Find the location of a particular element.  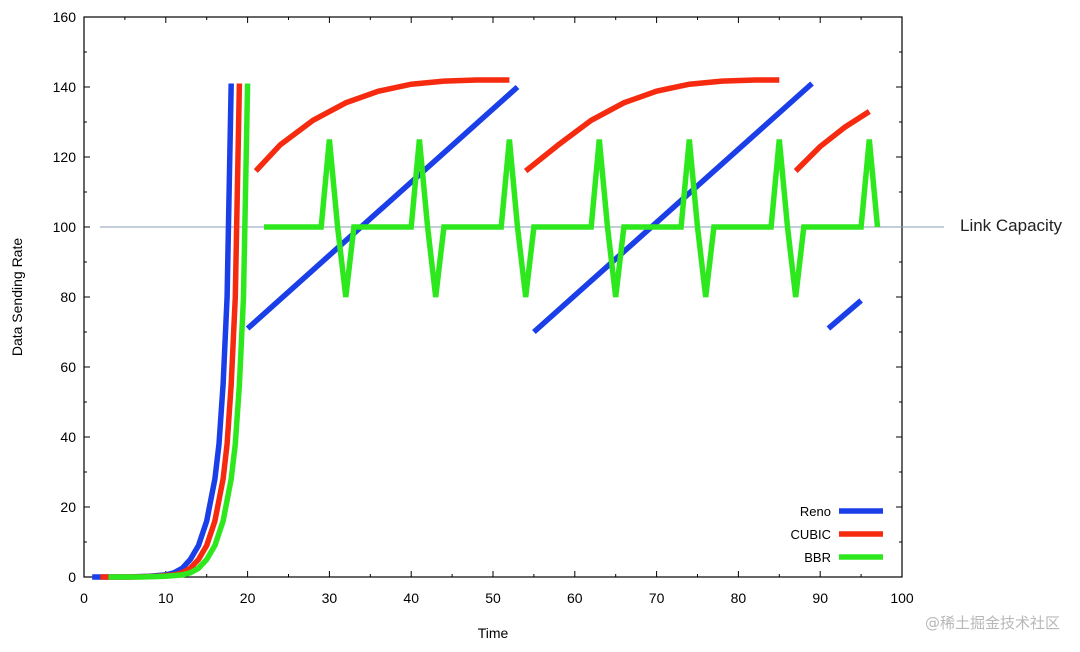

y-tick-label: 20 is located at coordinates (68, 507).